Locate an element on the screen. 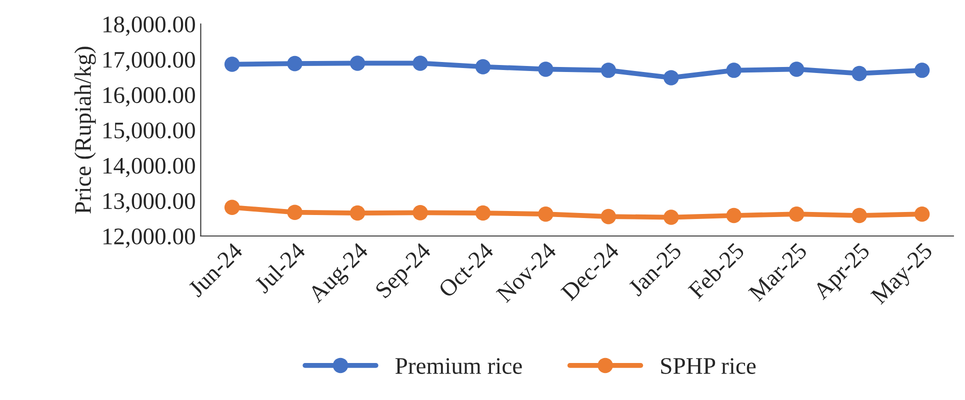 The height and width of the screenshot is (400, 965). y-axis-title: Price (Rupiah/kg) is located at coordinates (85, 130).